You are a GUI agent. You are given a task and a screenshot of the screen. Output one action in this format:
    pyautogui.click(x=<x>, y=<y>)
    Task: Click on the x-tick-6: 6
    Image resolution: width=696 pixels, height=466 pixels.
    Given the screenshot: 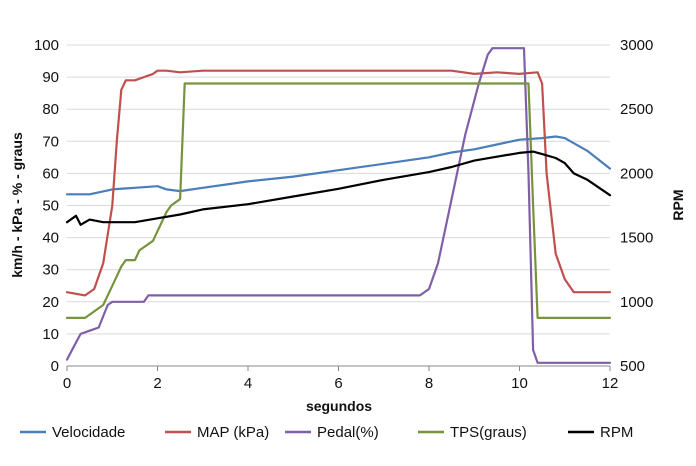 What is the action you would take?
    pyautogui.click(x=338, y=383)
    